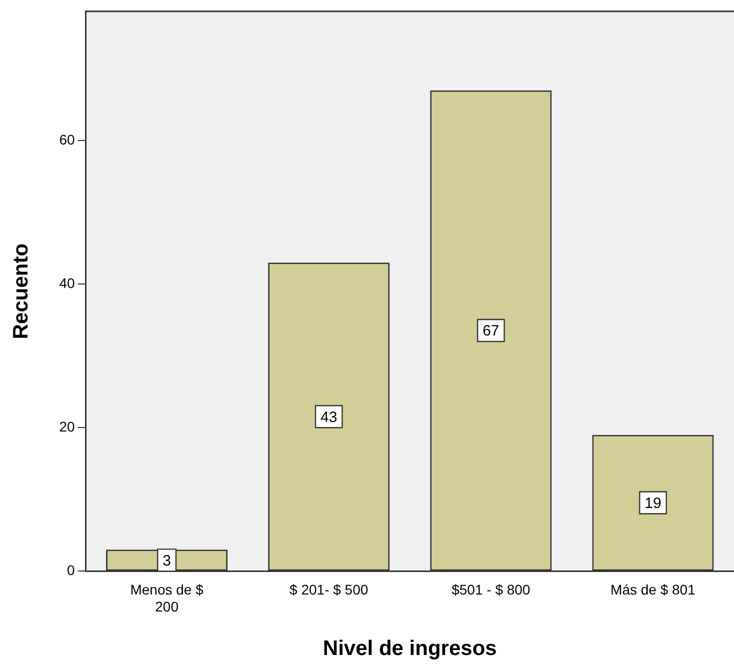 This screenshot has width=734, height=671. Describe the element at coordinates (166, 561) in the screenshot. I see `data-label: 3` at that location.